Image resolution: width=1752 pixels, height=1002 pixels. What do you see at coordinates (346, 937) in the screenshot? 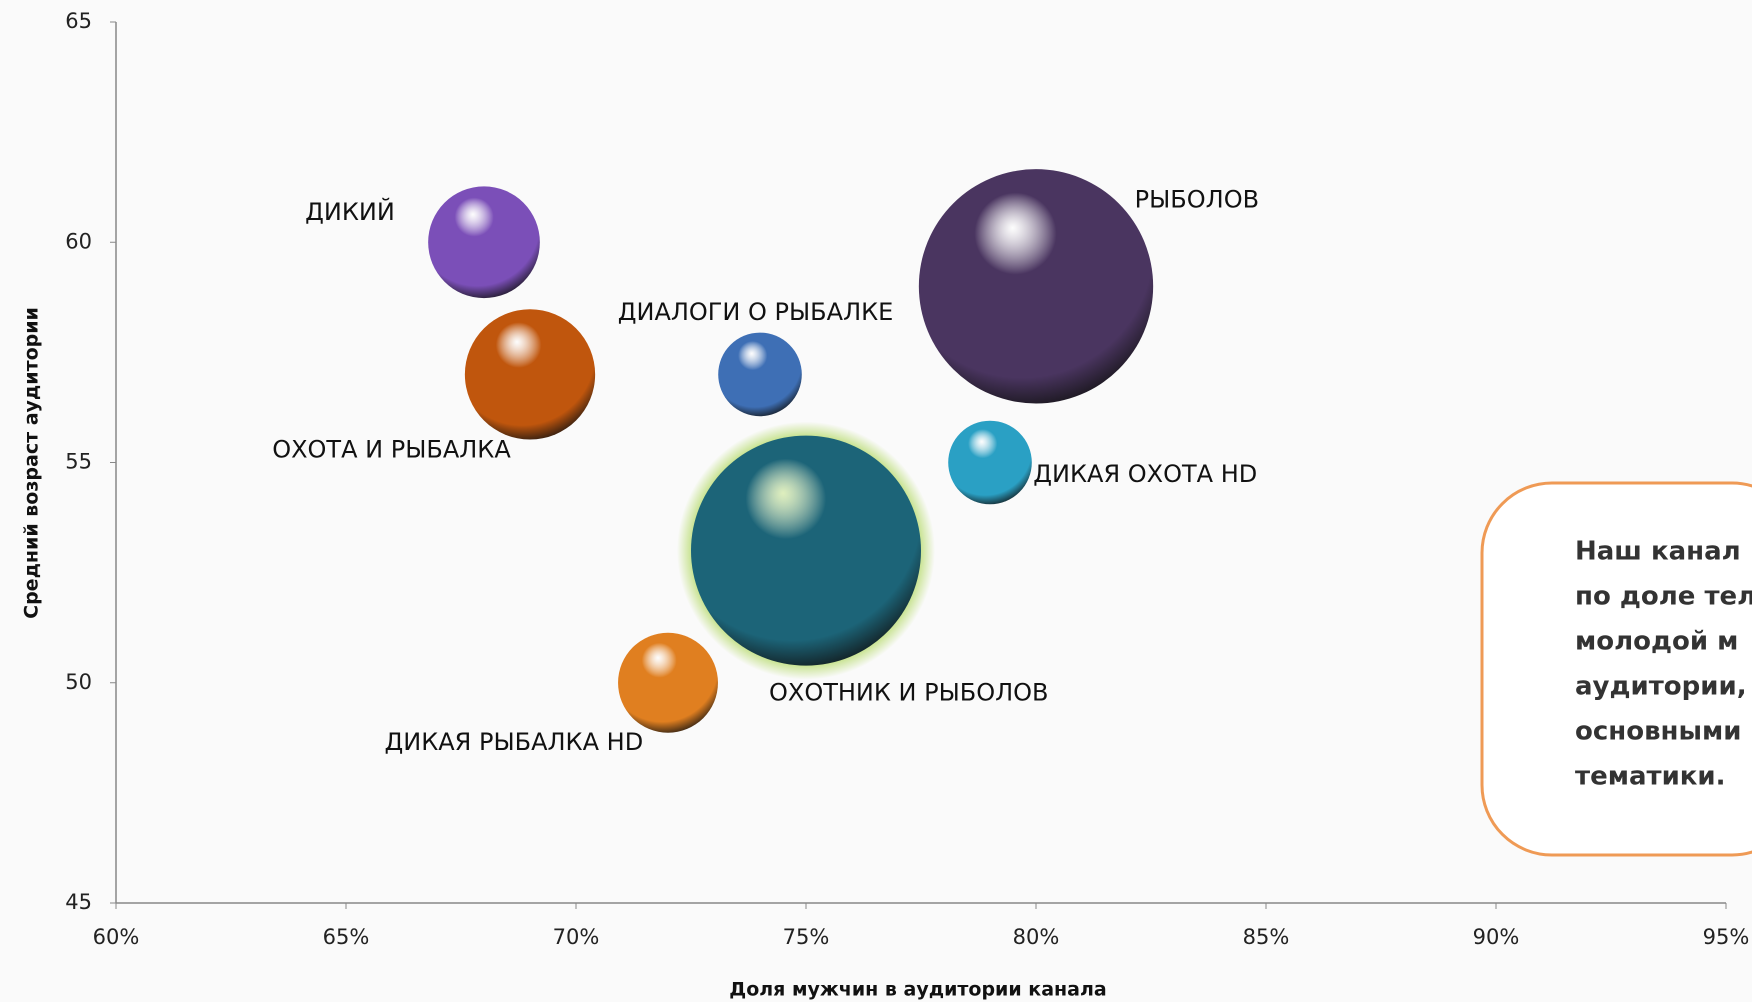
I see `x-tick-label: 65%` at bounding box center [346, 937].